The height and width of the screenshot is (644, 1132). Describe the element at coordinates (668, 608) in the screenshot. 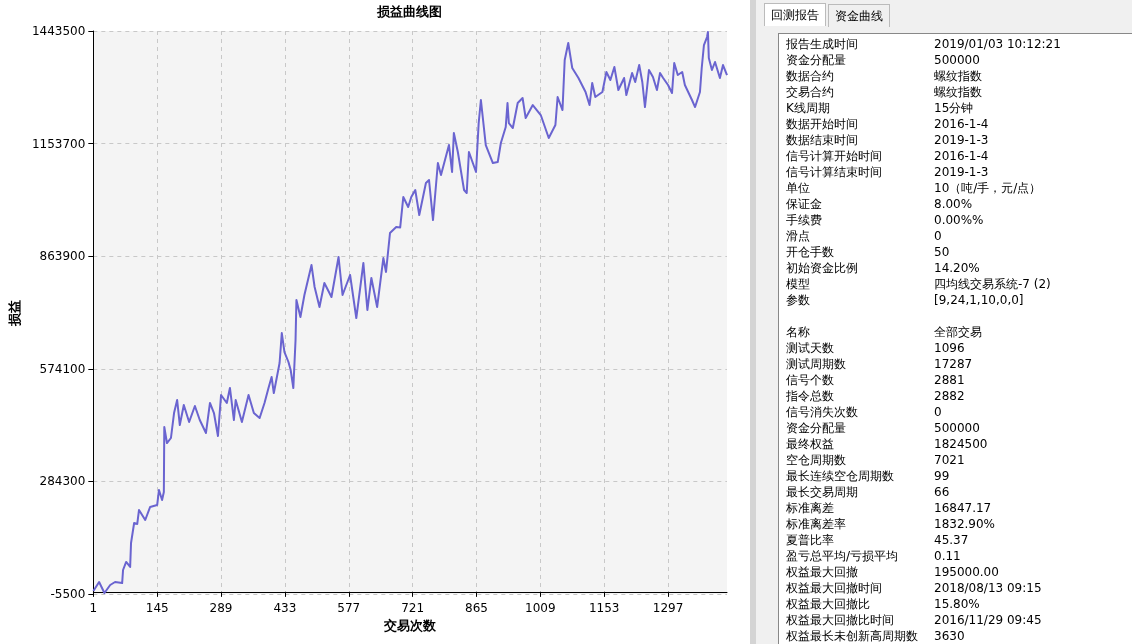

I see `x-tick-label: 1297` at that location.